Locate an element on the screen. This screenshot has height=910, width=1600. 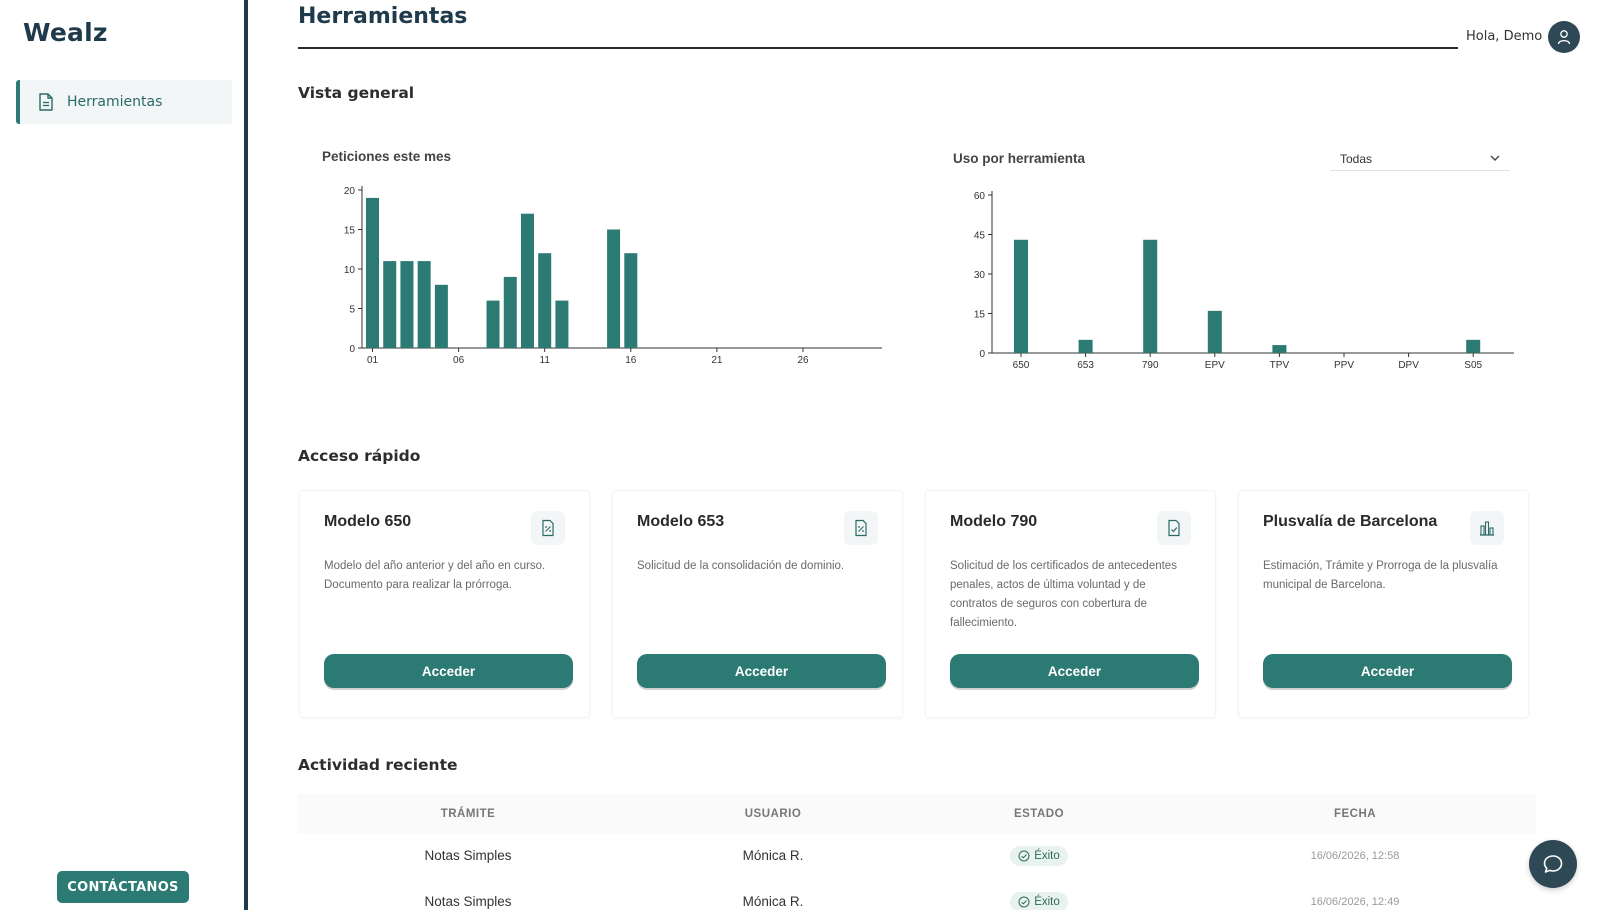
x-tick-label: 653 is located at coordinates (1085, 365).